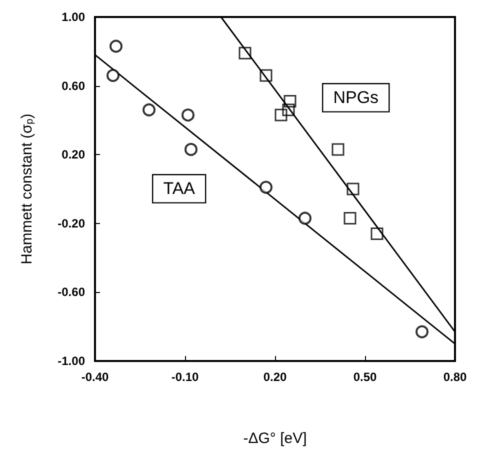  Describe the element at coordinates (72, 292) in the screenshot. I see `y-tick-label: -0.60` at that location.